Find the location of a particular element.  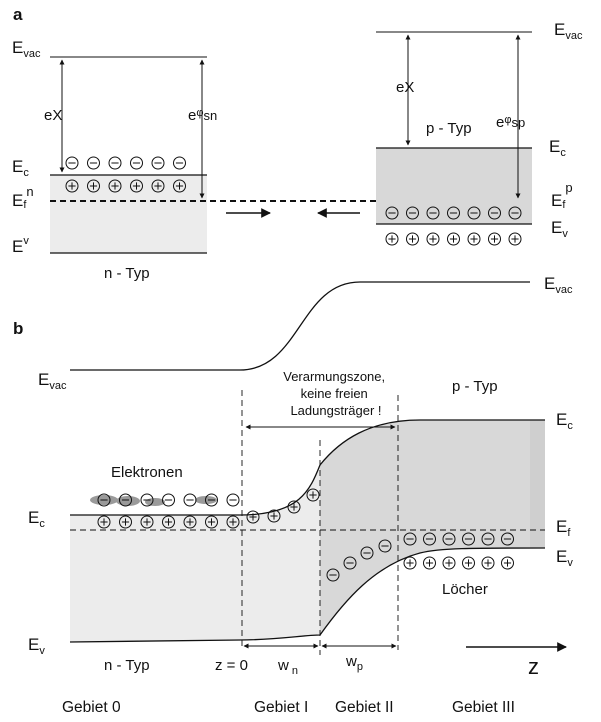

b-ec-right-label: Ec is located at coordinates (564, 421).